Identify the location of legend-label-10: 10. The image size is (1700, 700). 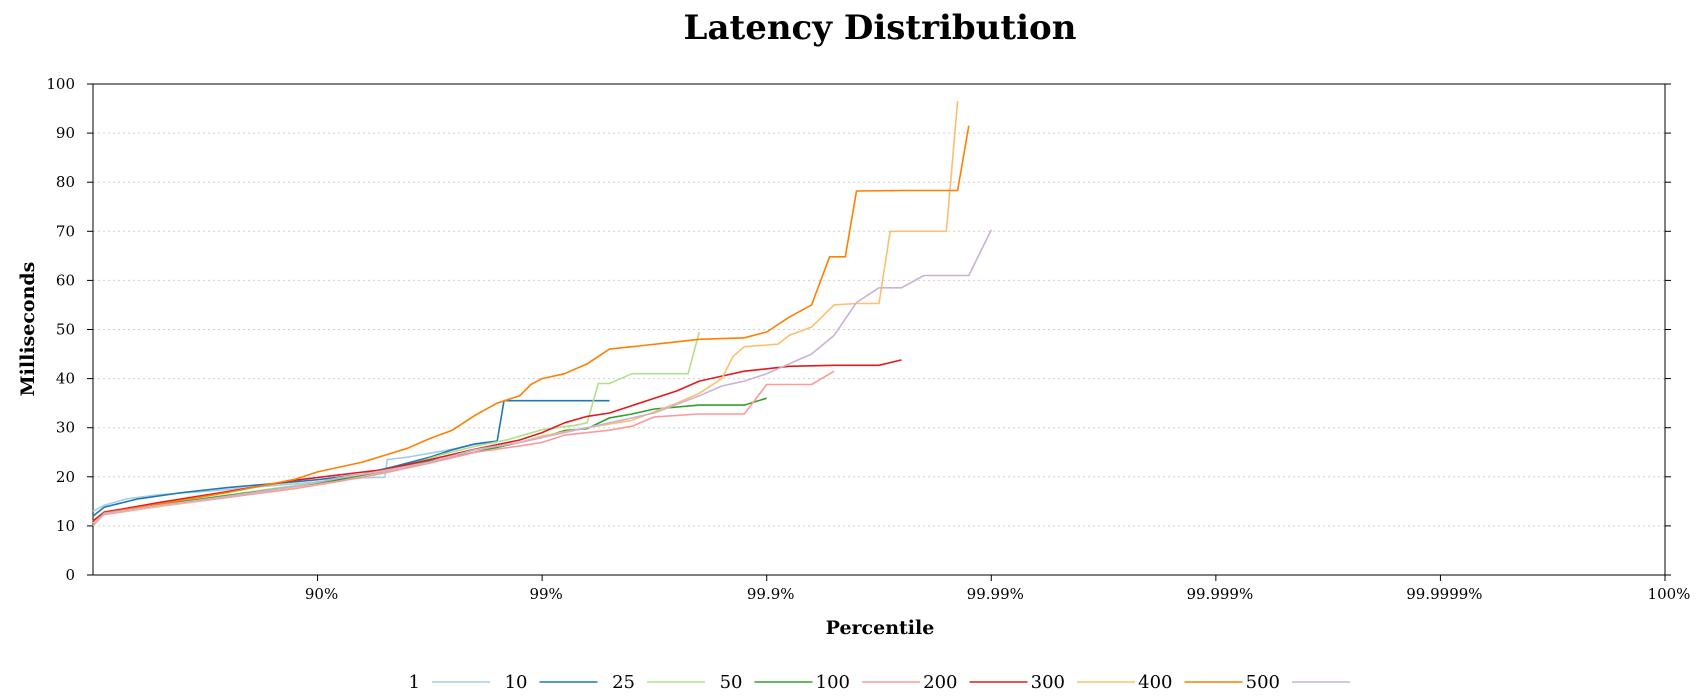
(516, 682).